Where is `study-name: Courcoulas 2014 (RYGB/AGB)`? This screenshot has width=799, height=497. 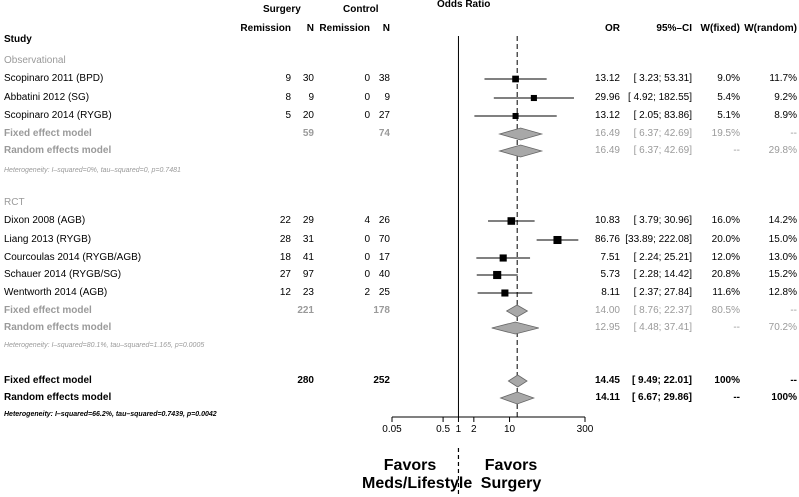 study-name: Courcoulas 2014 (RYGB/AGB) is located at coordinates (73, 257).